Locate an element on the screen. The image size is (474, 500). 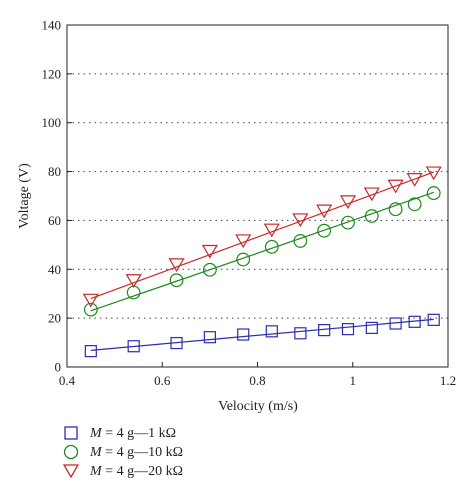
fit-line-square is located at coordinates (262, 334).